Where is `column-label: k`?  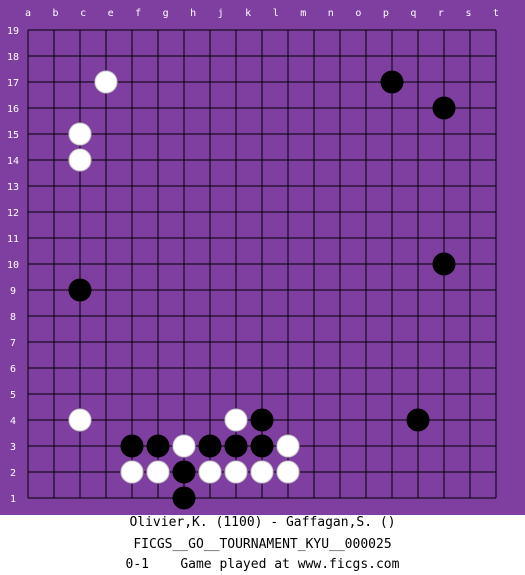 column-label: k is located at coordinates (248, 13).